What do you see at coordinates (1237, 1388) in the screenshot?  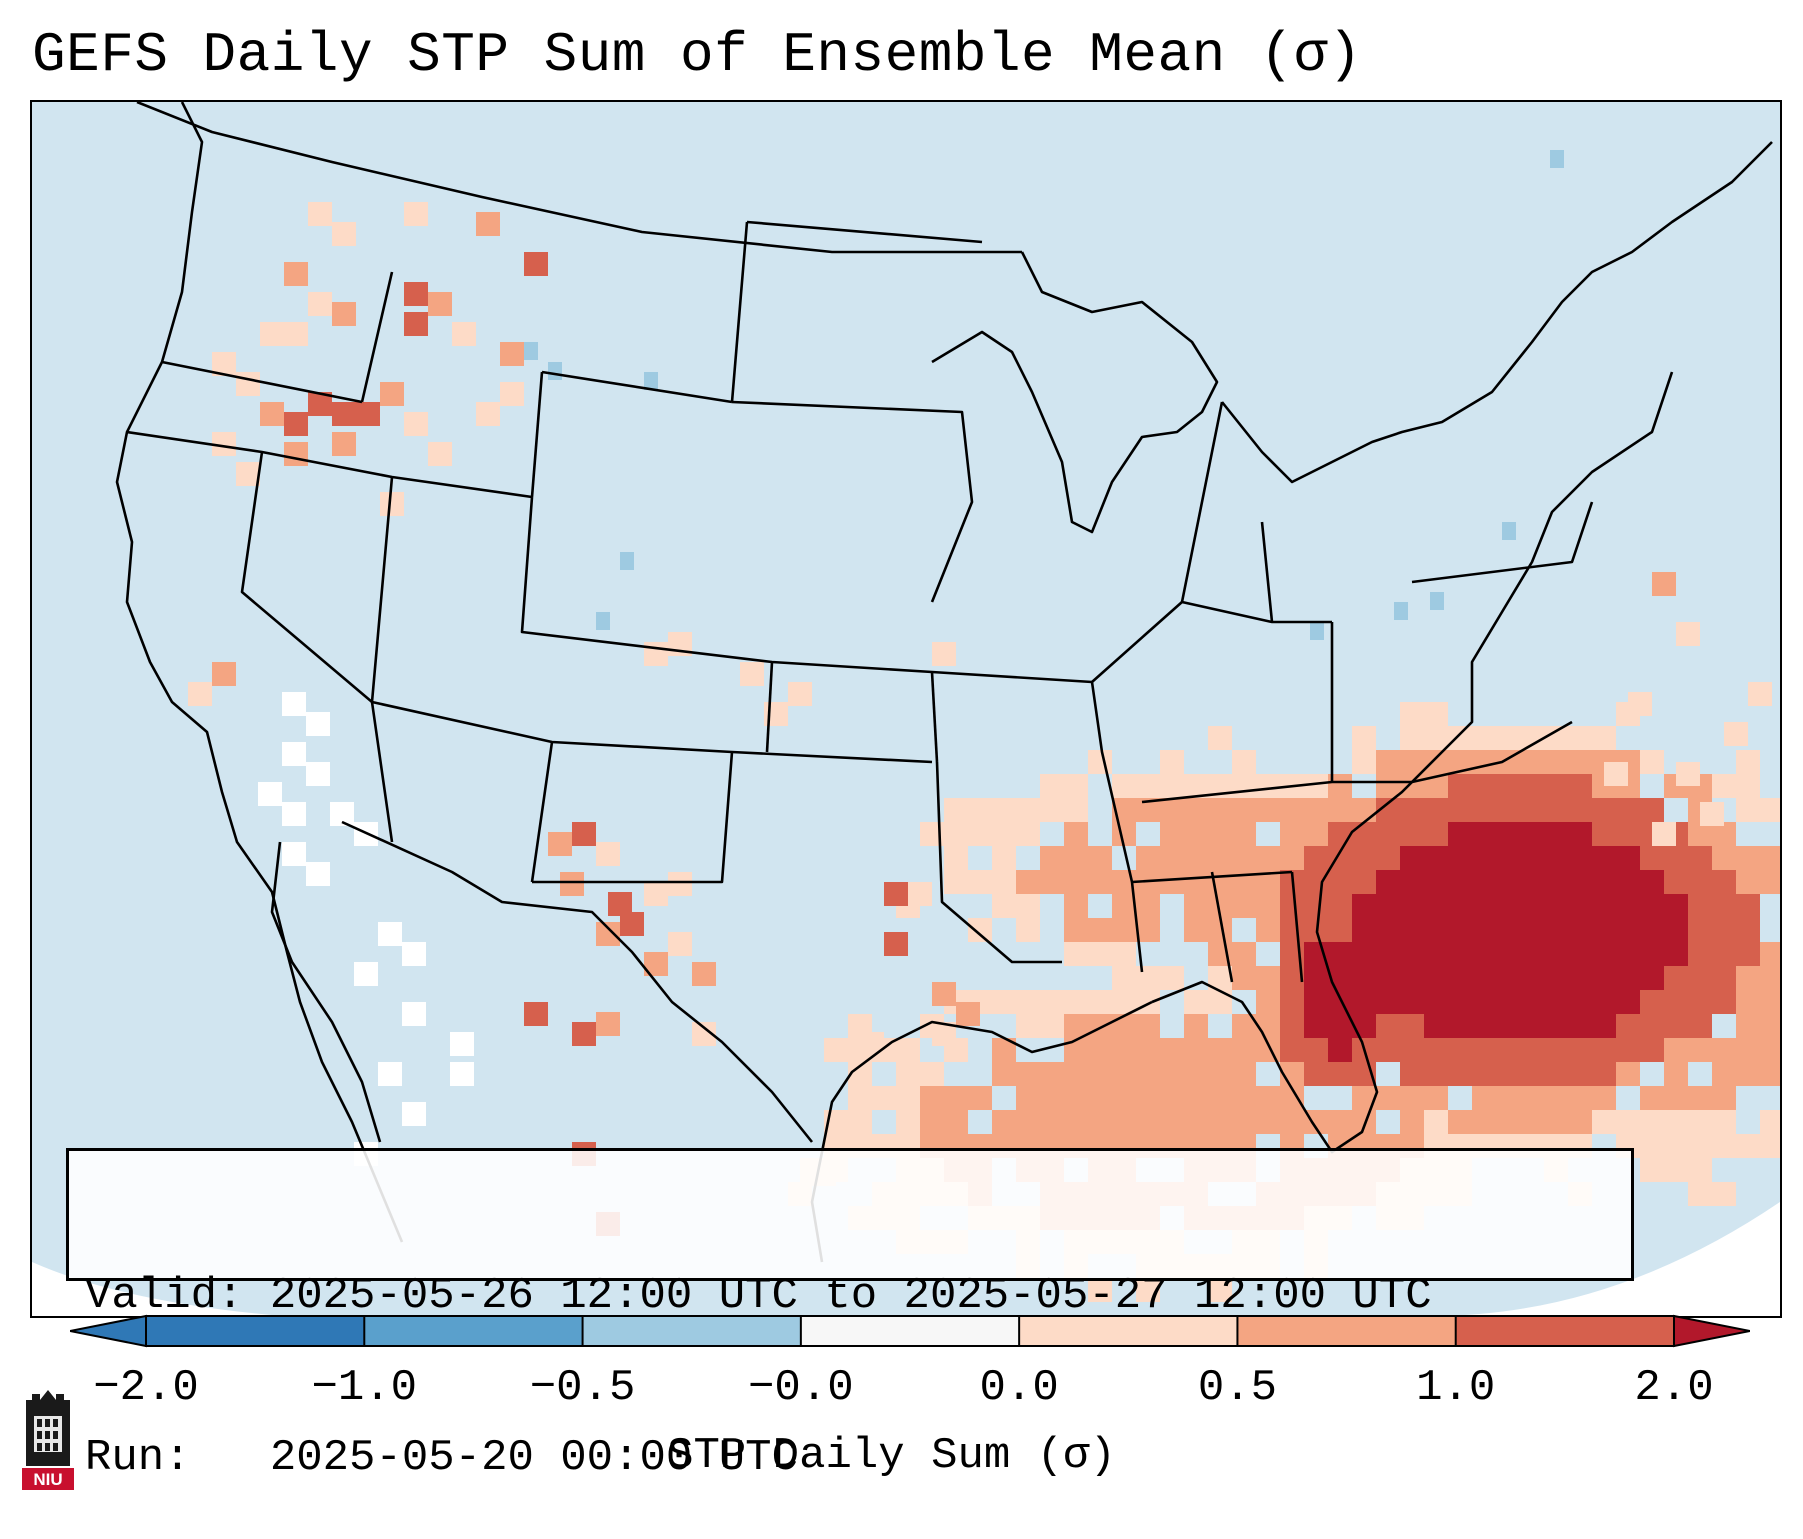 I see `colorbar-tick-label: 0.5` at bounding box center [1237, 1388].